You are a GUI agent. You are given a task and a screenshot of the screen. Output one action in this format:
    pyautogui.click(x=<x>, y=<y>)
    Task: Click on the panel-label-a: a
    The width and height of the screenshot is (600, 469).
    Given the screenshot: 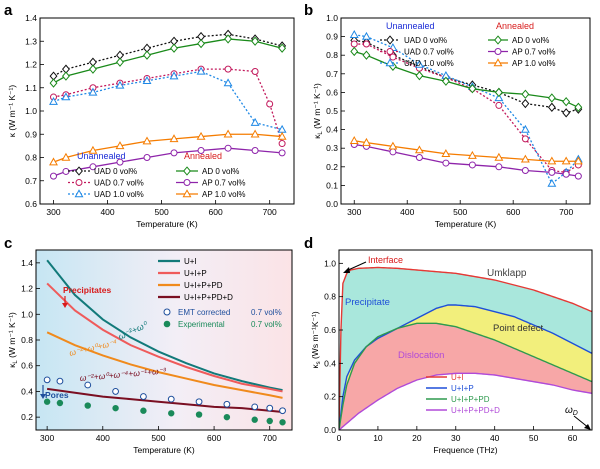 What is the action you would take?
    pyautogui.click(x=8, y=10)
    